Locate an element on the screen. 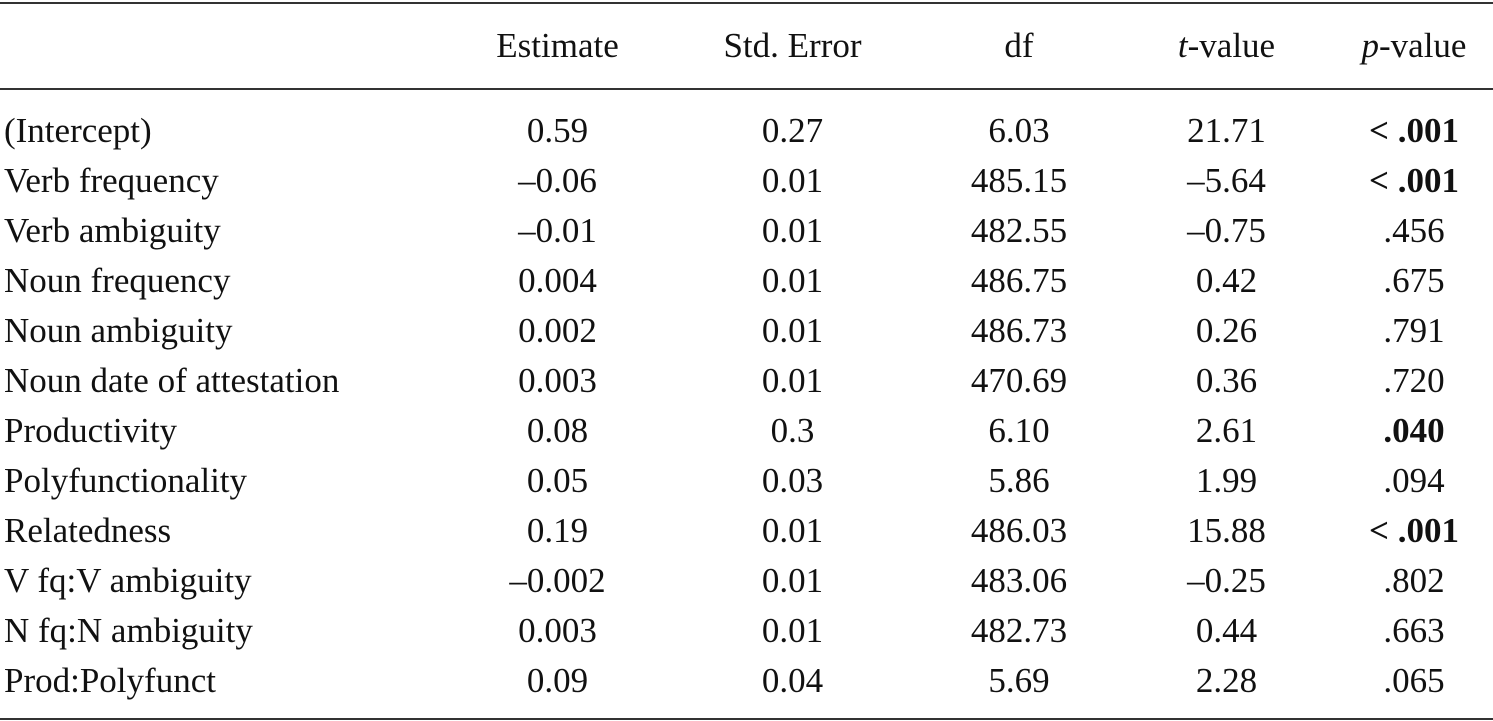  row-label: (Intercept) is located at coordinates (78, 130).